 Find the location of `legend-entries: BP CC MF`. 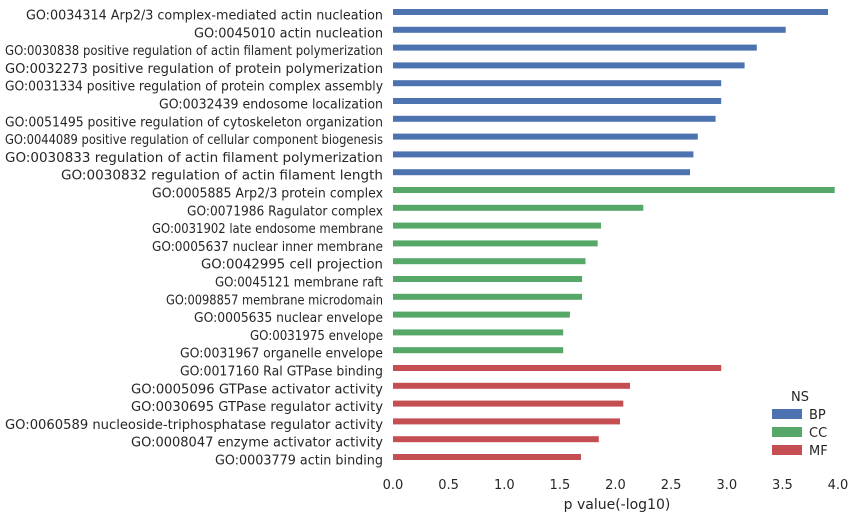

legend-entries: BP CC MF is located at coordinates (800, 433).